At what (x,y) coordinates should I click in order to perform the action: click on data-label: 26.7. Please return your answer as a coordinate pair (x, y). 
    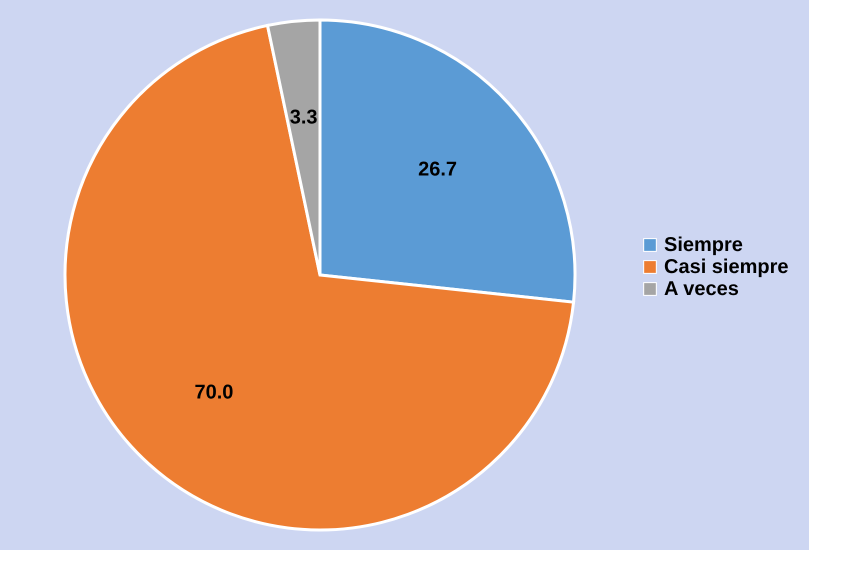
    Looking at the image, I should click on (438, 169).